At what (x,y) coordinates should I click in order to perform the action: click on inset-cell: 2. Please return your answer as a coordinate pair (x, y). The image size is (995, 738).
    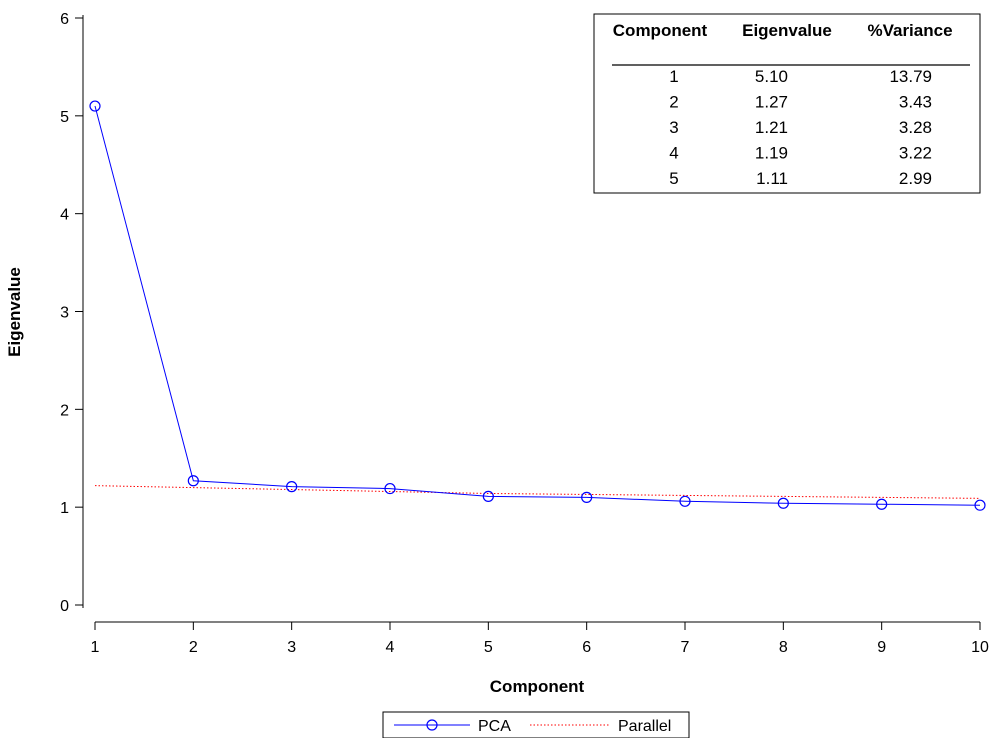
    Looking at the image, I should click on (673, 102).